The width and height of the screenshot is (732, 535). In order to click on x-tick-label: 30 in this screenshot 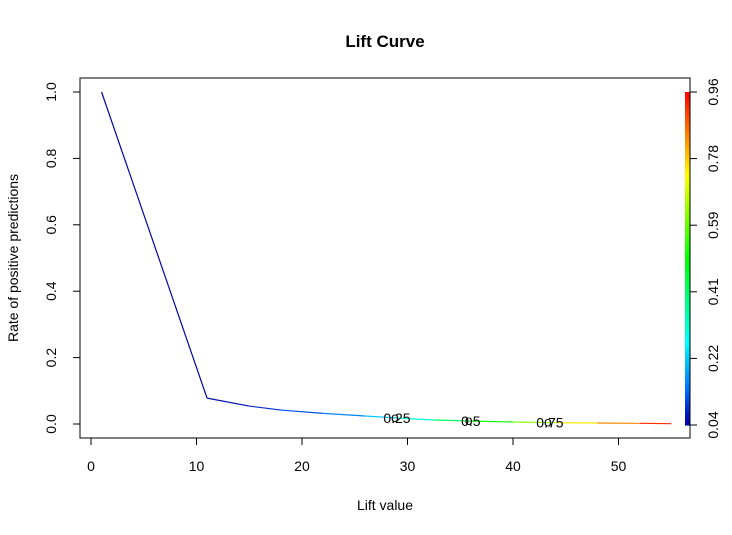, I will do `click(408, 466)`.